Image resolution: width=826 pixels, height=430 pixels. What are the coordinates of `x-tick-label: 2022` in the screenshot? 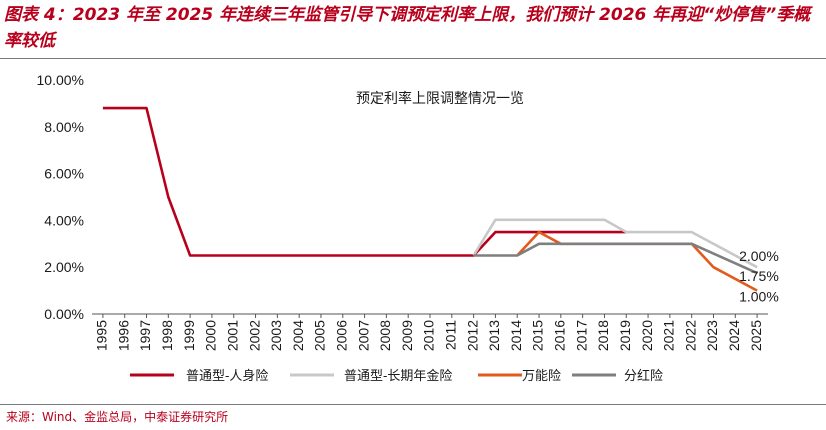 It's located at (690, 335).